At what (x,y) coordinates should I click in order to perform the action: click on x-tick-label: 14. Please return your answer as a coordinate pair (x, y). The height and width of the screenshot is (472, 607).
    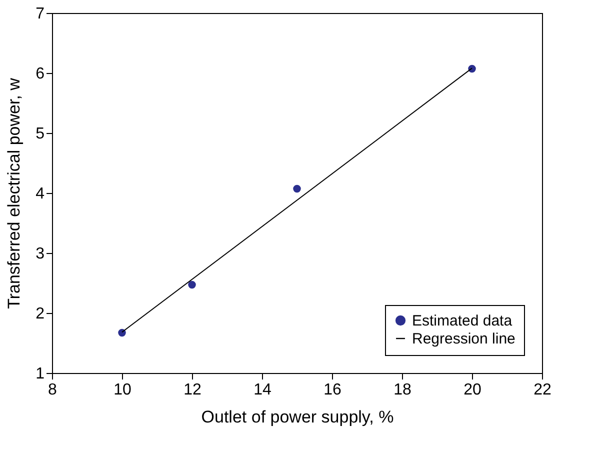
    Looking at the image, I should click on (263, 390).